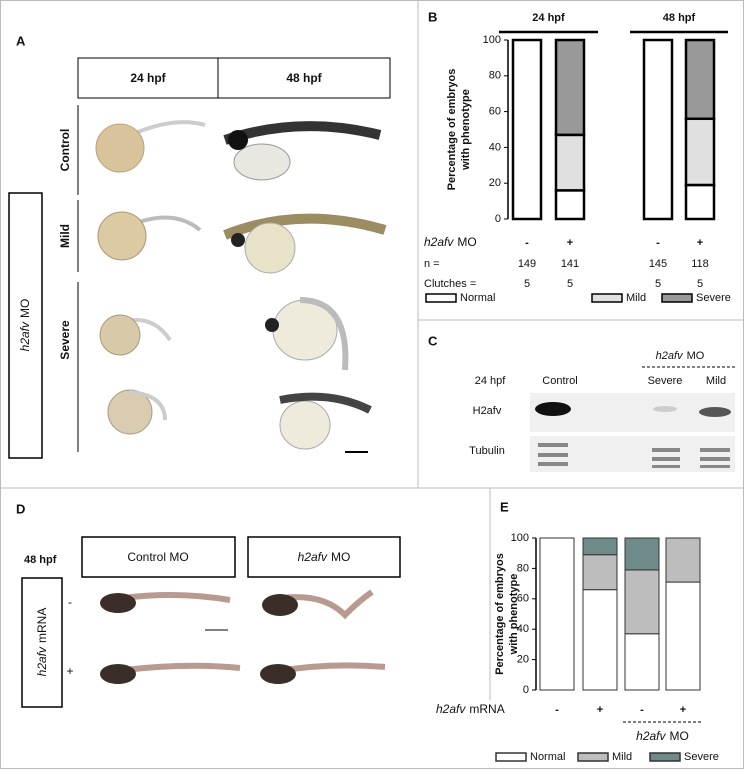  I want to click on category-axis-label: h2afv MO, so click(450, 242).